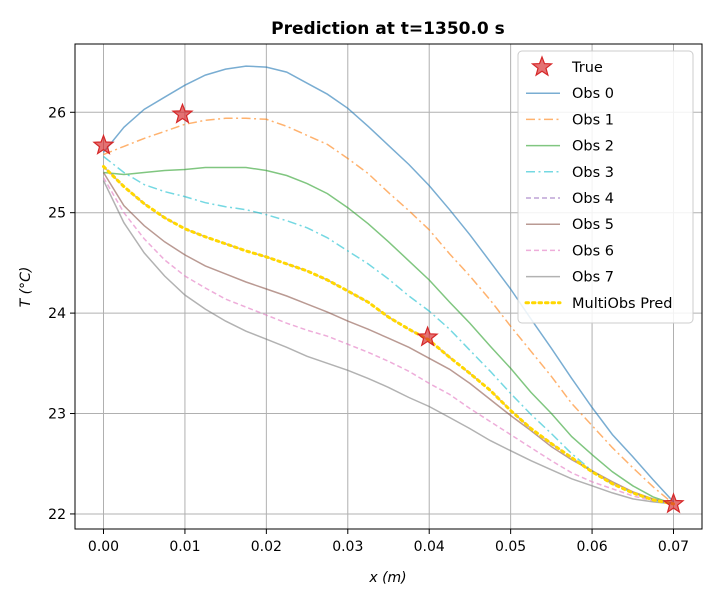  What do you see at coordinates (542, 66) in the screenshot?
I see `legend-marker-true` at bounding box center [542, 66].